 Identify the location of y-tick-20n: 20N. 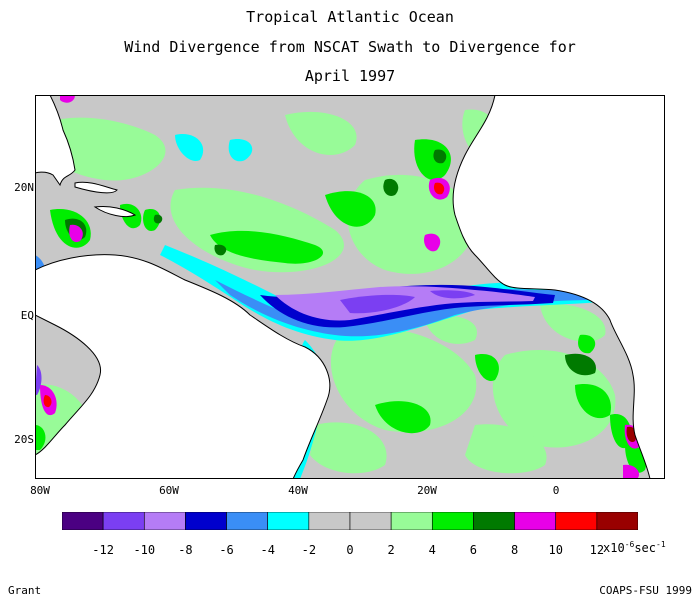
(24, 187).